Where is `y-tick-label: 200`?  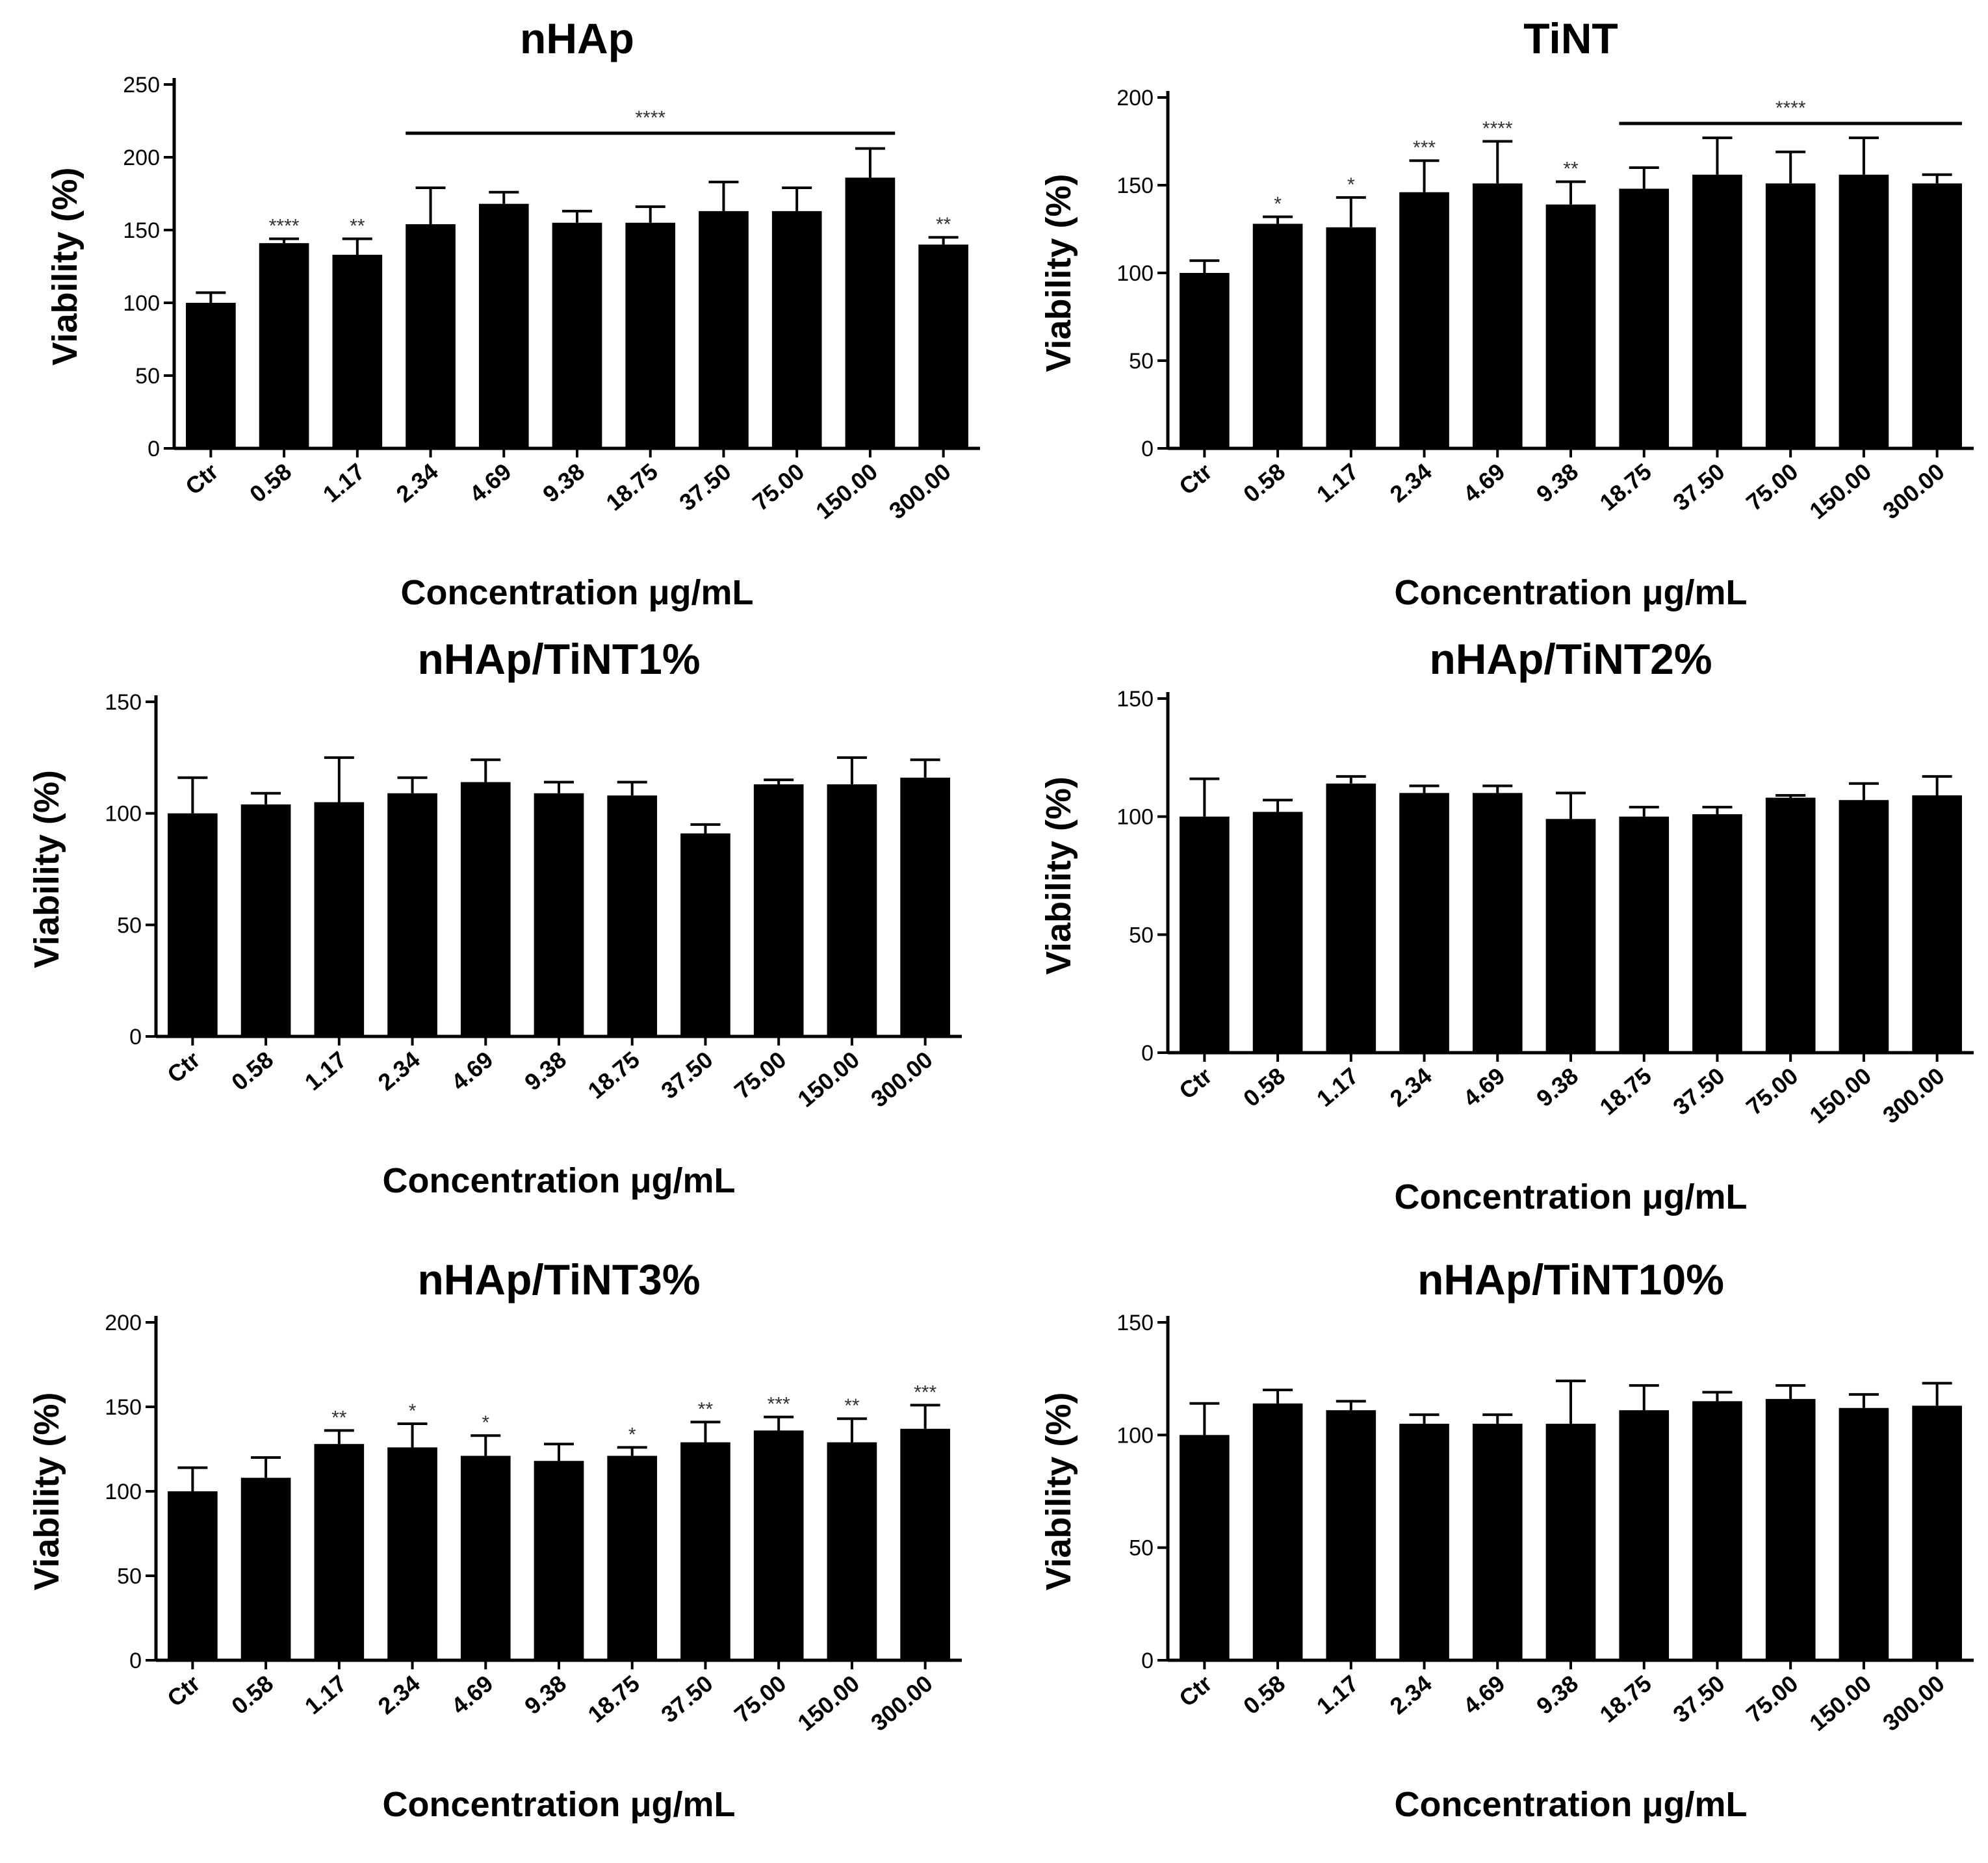
y-tick-label: 200 is located at coordinates (141, 158).